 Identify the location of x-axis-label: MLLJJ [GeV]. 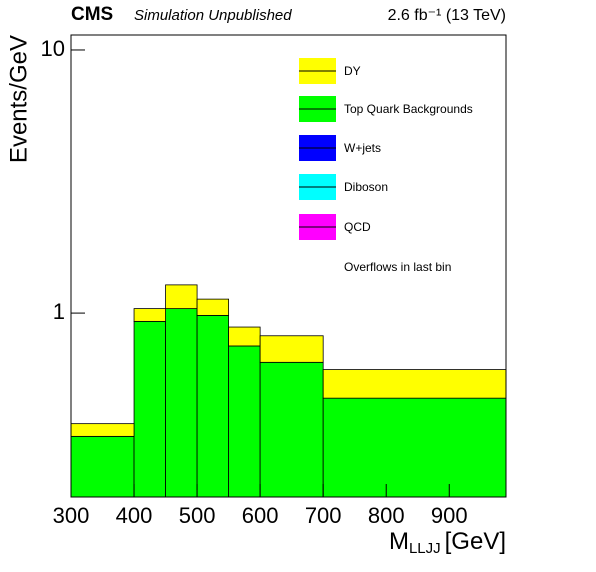
(447, 542).